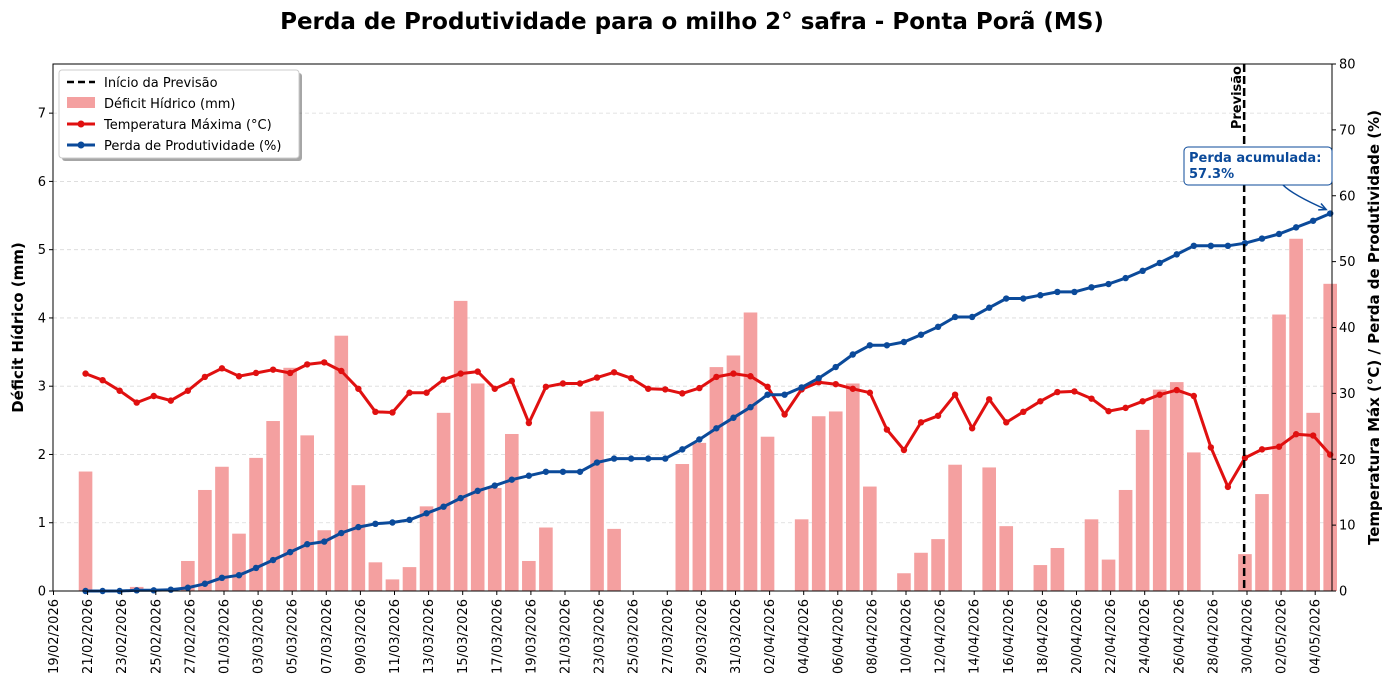 The height and width of the screenshot is (690, 1389). What do you see at coordinates (81, 145) in the screenshot?
I see `legend-loss-marker` at bounding box center [81, 145].